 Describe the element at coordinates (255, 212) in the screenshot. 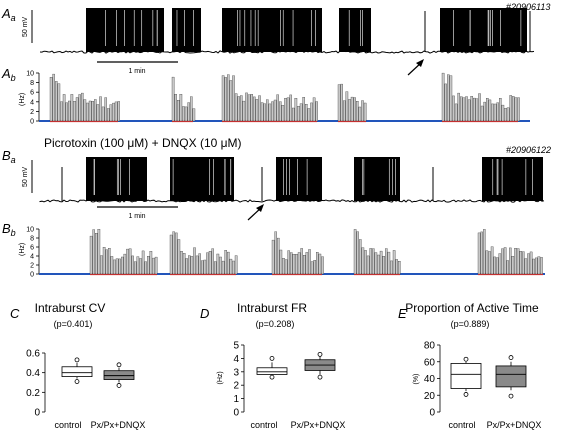

I see `arrow-marker-Ba` at that location.